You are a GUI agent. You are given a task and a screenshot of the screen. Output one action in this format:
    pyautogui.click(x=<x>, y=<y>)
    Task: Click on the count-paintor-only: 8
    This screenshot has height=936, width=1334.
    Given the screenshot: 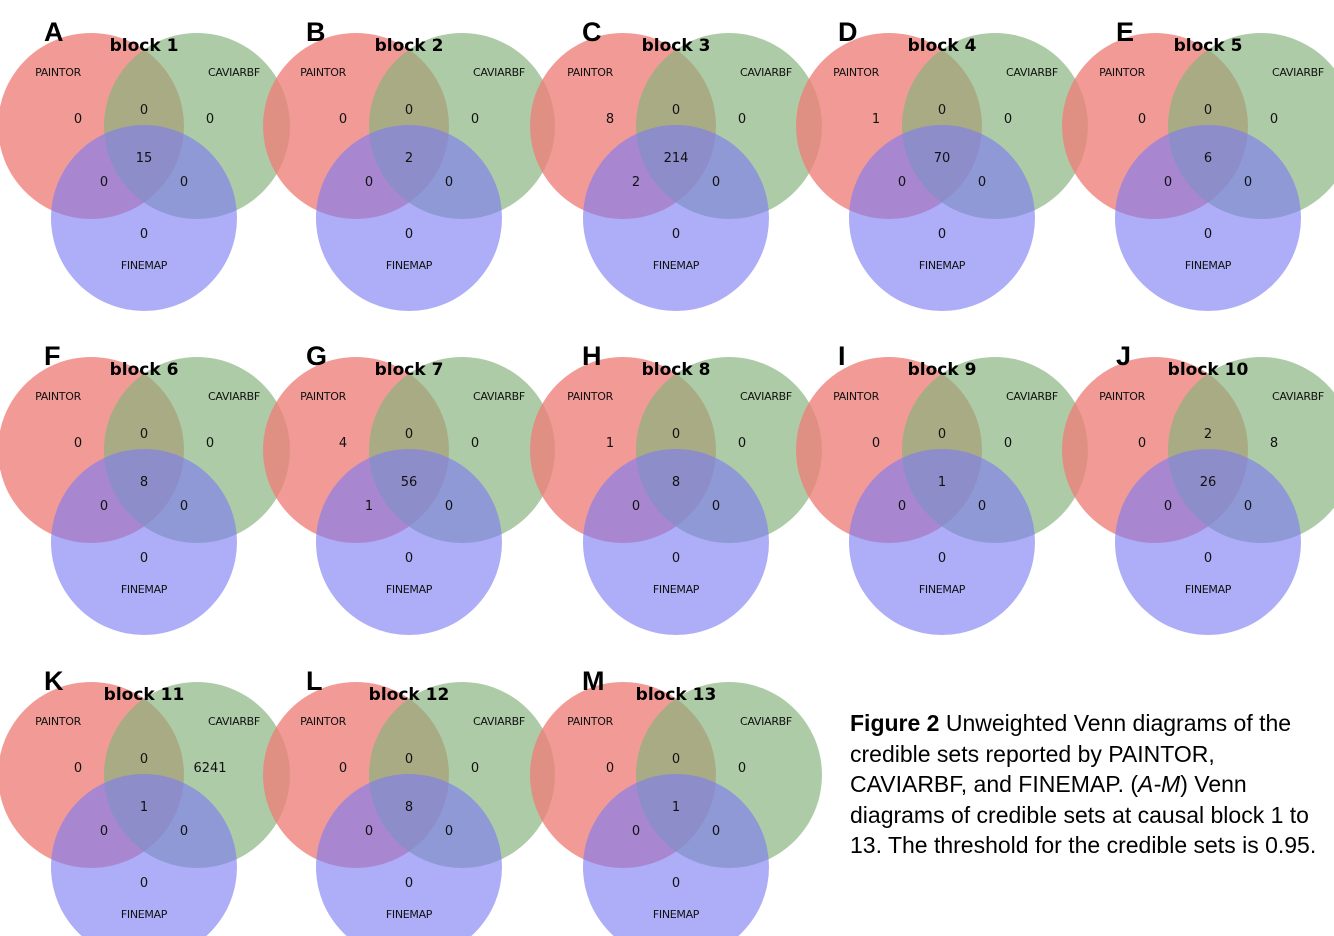 What is the action you would take?
    pyautogui.click(x=610, y=119)
    